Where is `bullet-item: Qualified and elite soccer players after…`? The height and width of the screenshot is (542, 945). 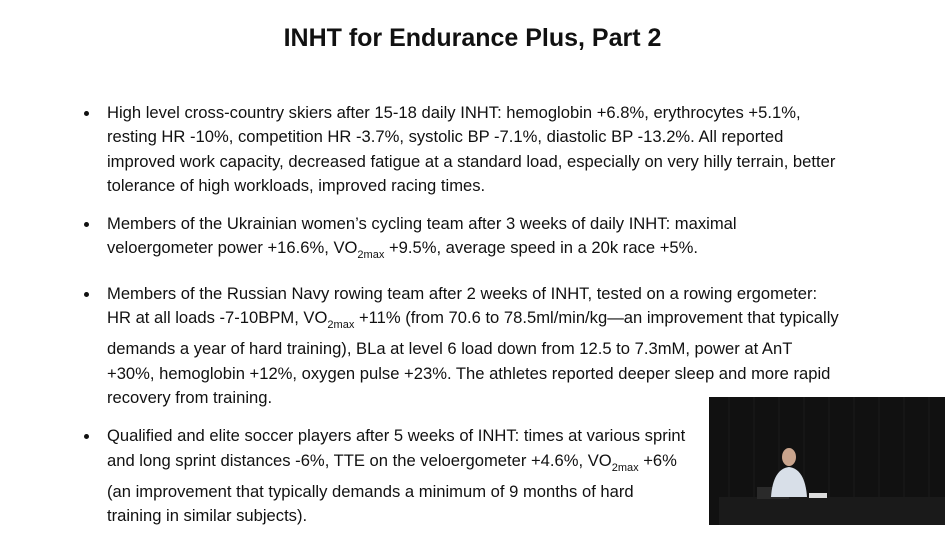
bullet-item: Qualified and elite soccer players after… is located at coordinates (385, 476).